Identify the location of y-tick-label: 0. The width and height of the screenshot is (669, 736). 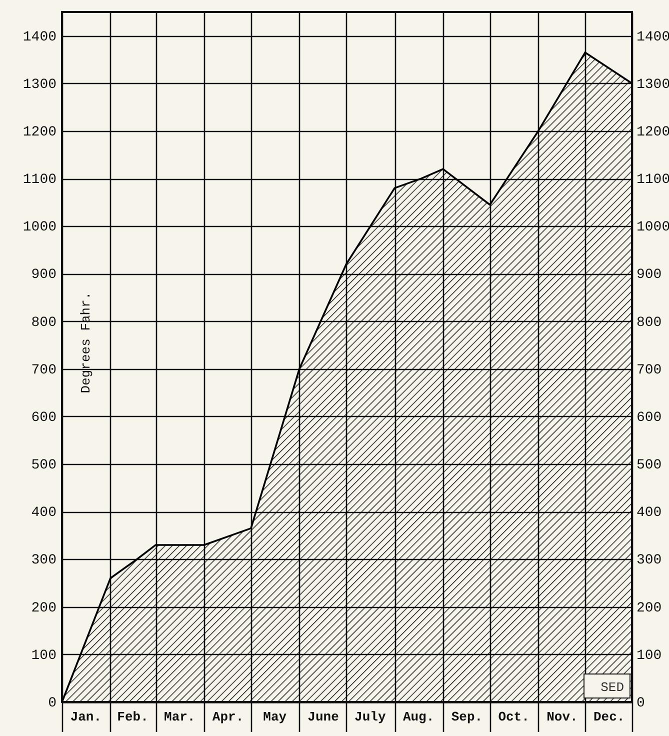
(52, 704).